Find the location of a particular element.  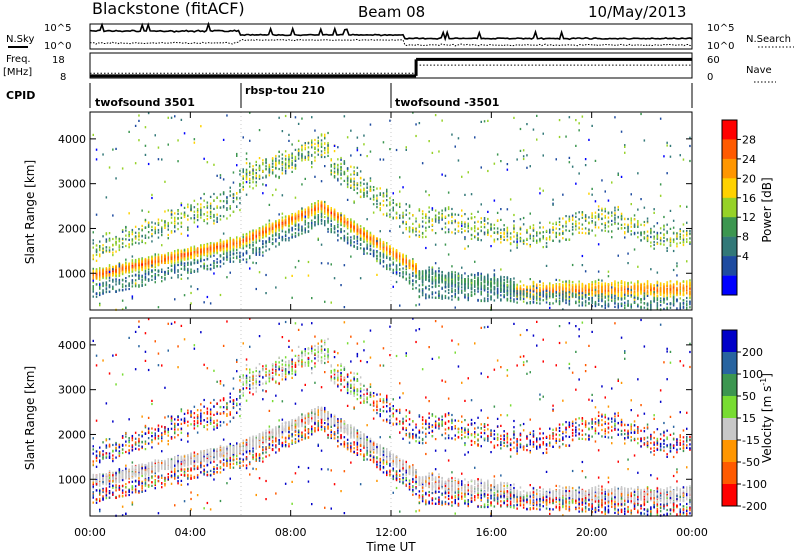

noise-left-tick-bottom: 10^0 is located at coordinates (57, 46).